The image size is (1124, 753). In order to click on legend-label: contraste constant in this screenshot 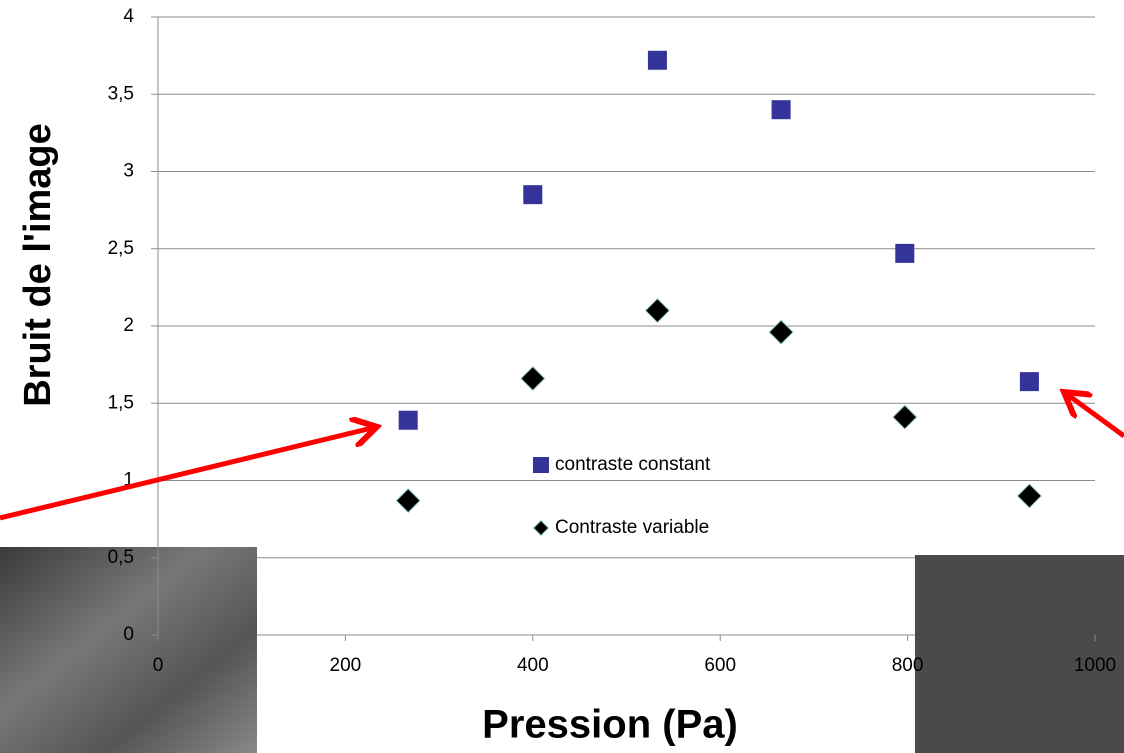, I will do `click(633, 464)`.